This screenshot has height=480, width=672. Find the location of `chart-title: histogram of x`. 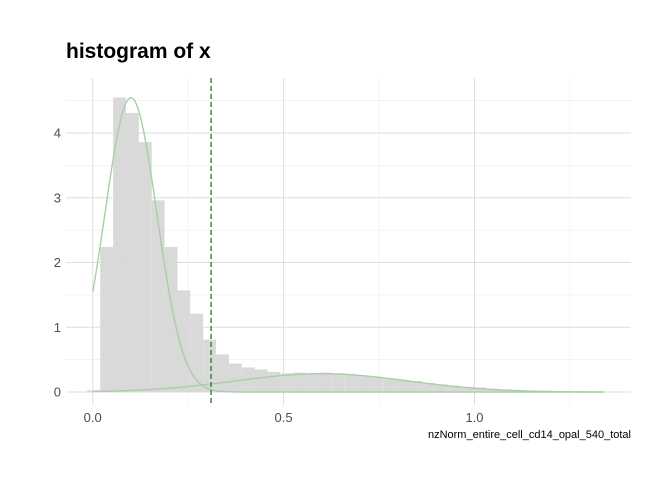

chart-title: histogram of x is located at coordinates (138, 51).